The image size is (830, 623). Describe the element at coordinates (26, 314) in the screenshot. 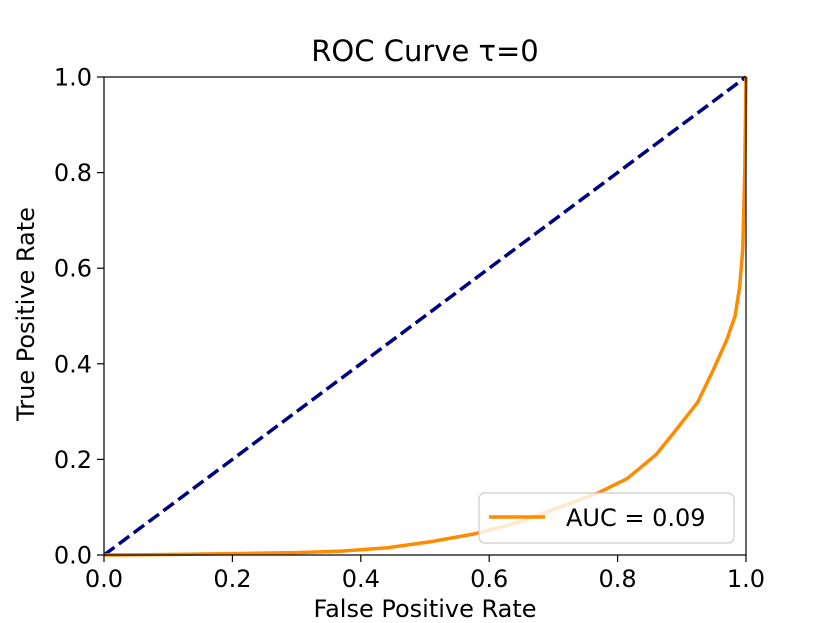

I see `y-axis-label: True Positive Rate` at that location.